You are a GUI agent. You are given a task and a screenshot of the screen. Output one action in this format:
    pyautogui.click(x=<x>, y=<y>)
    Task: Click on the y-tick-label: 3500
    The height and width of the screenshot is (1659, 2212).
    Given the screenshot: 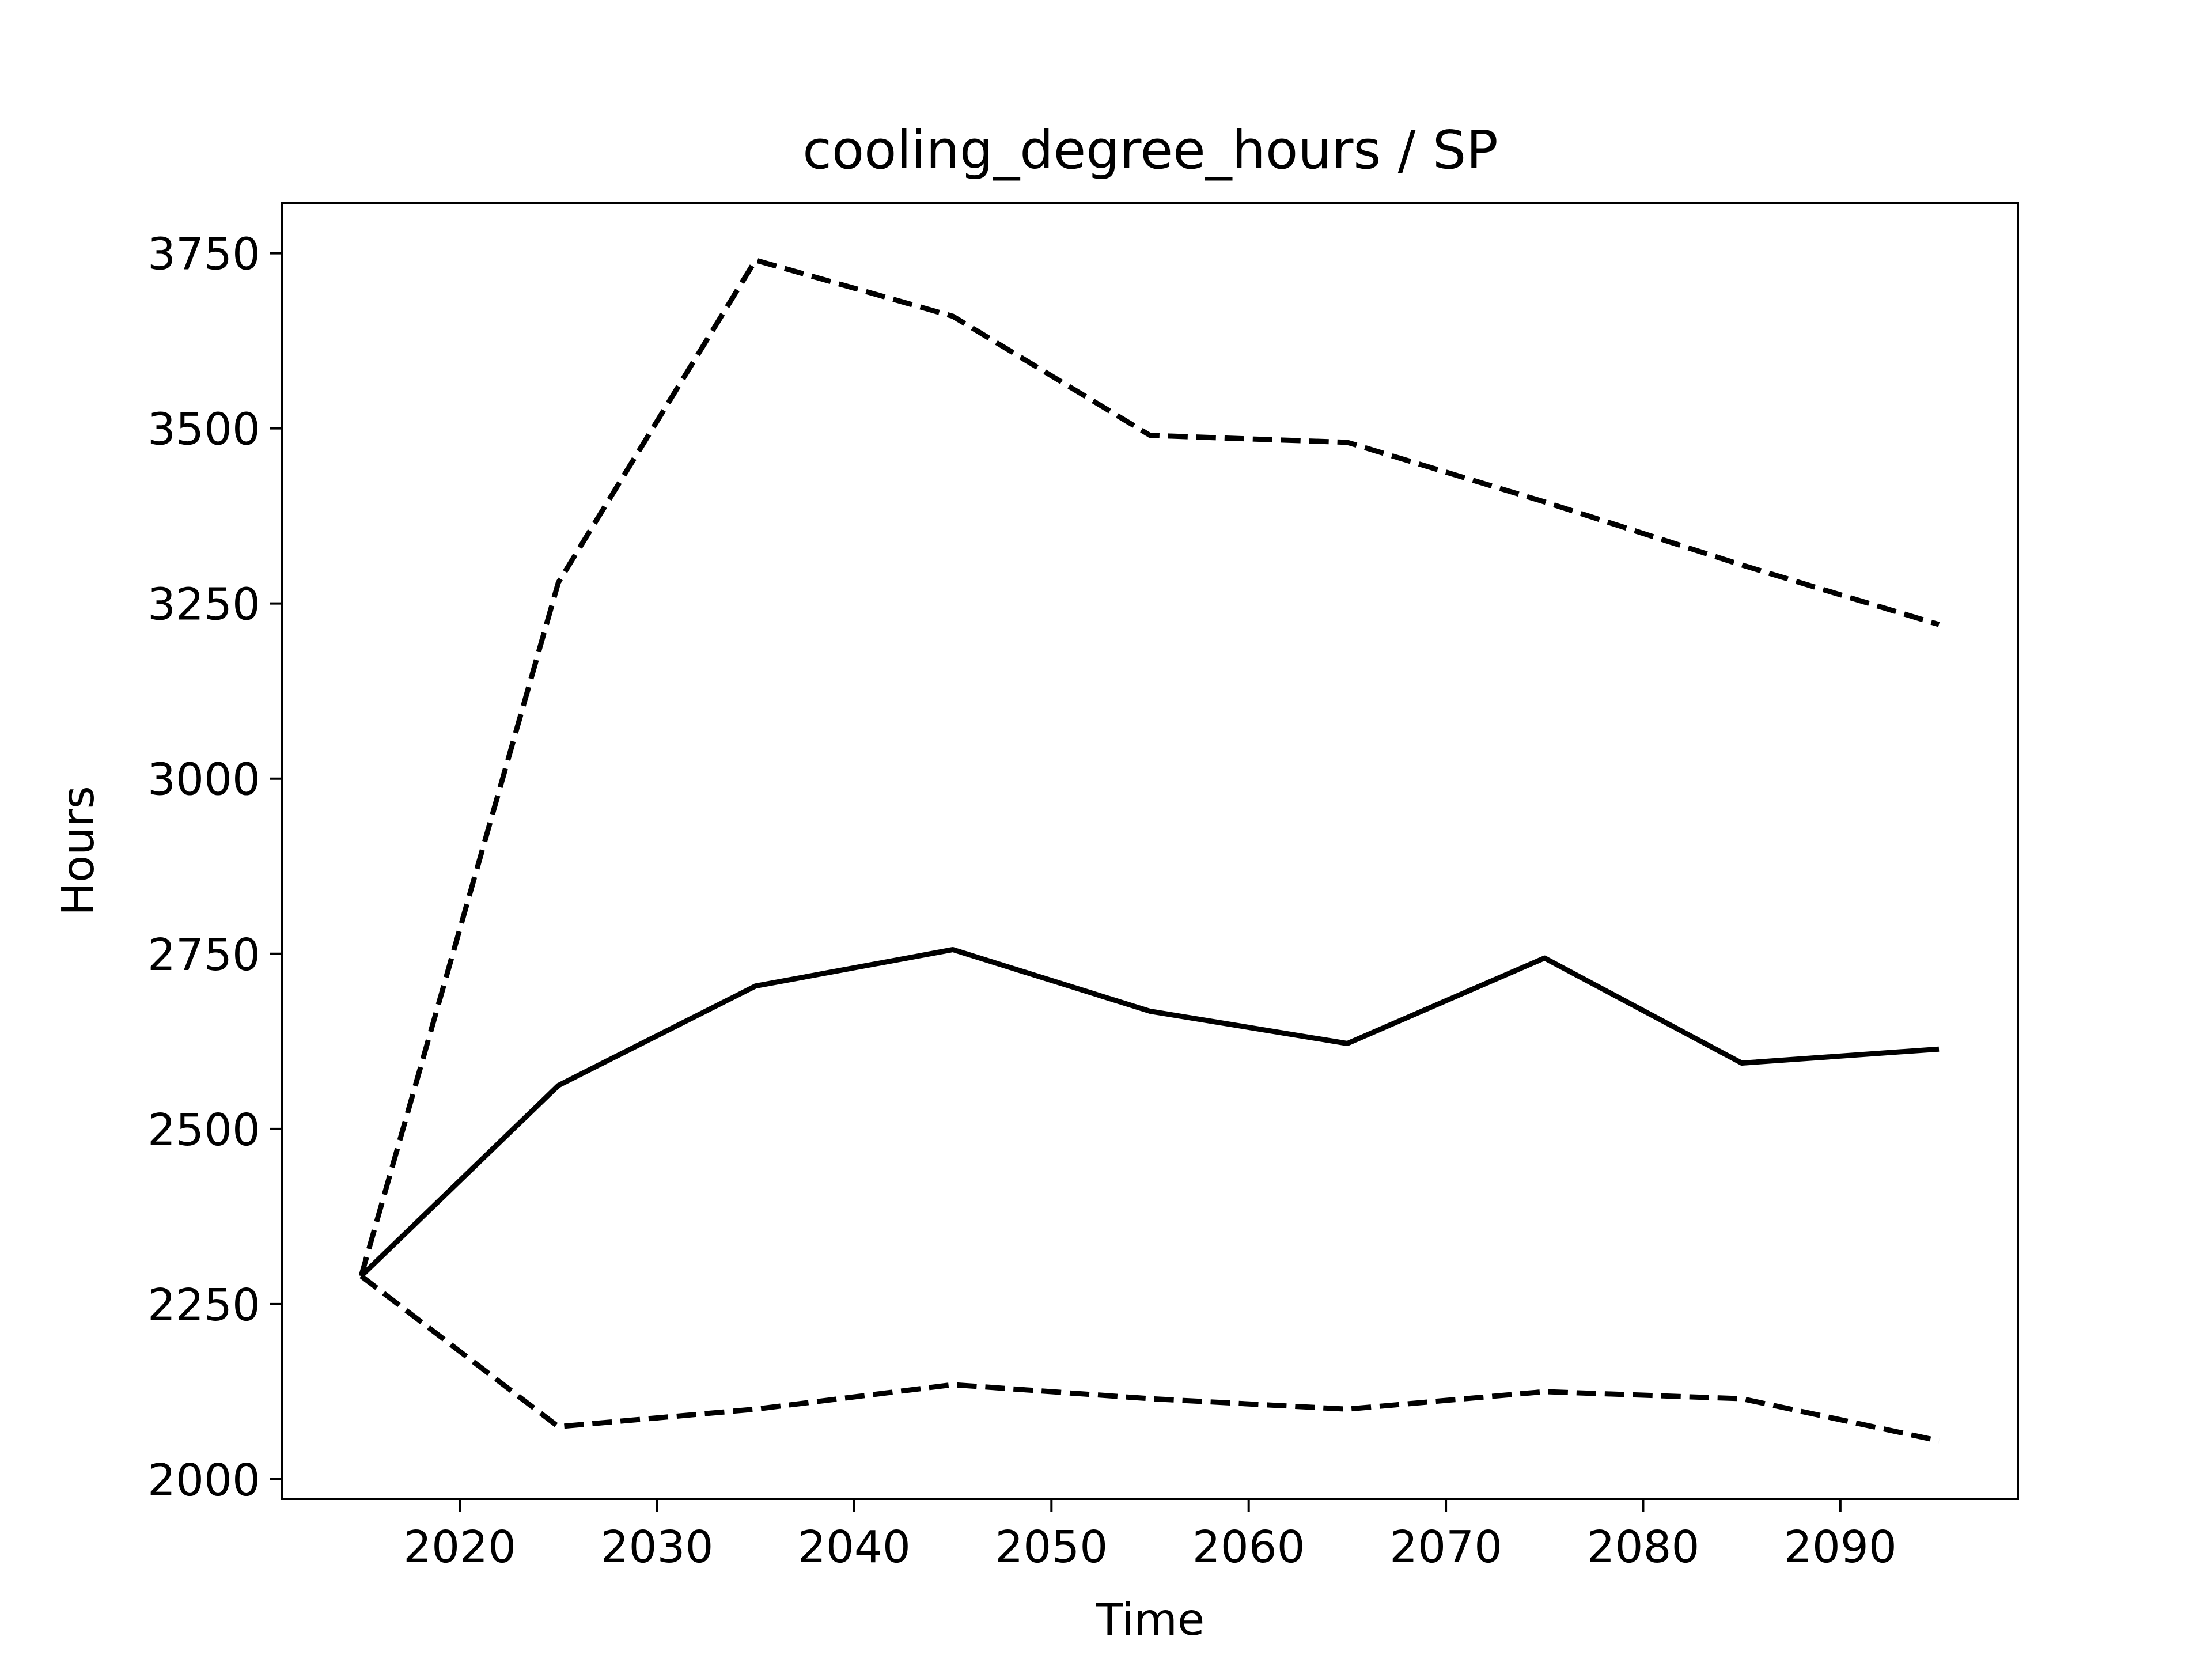 What is the action you would take?
    pyautogui.click(x=203, y=430)
    